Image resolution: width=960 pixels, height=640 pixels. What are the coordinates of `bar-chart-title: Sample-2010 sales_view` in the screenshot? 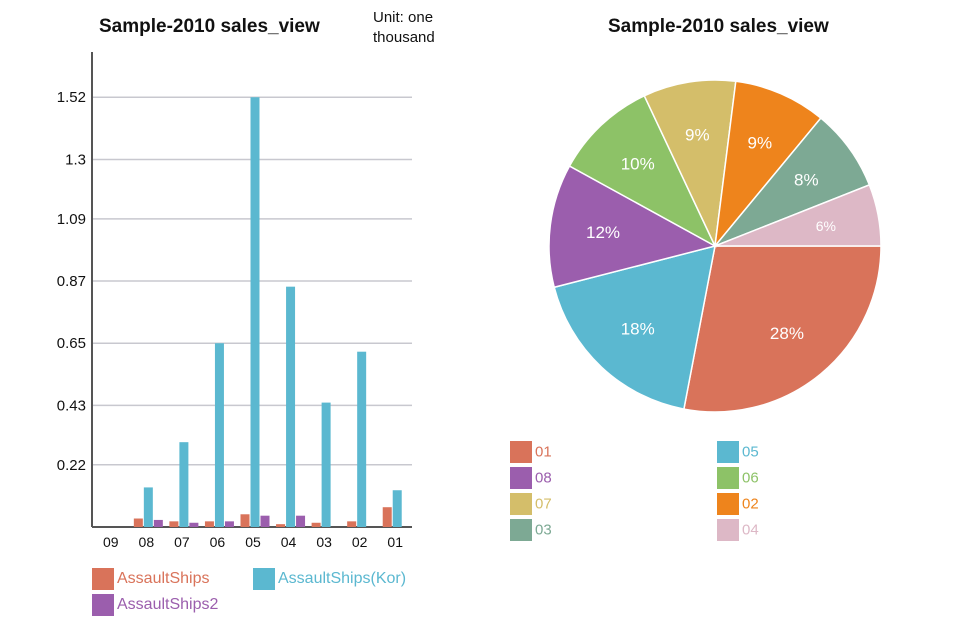 It's located at (209, 26).